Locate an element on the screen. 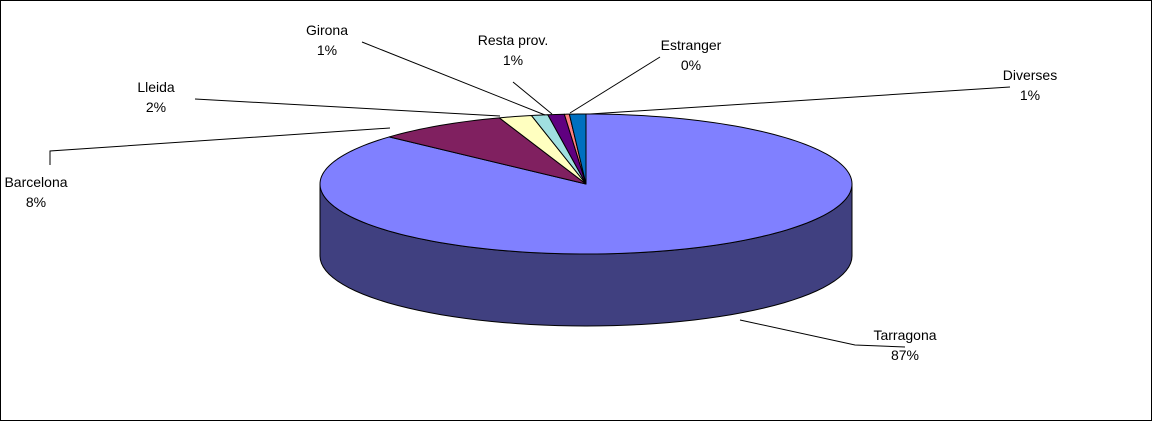 This screenshot has width=1152, height=421. leader-line-lleida is located at coordinates (347, 107).